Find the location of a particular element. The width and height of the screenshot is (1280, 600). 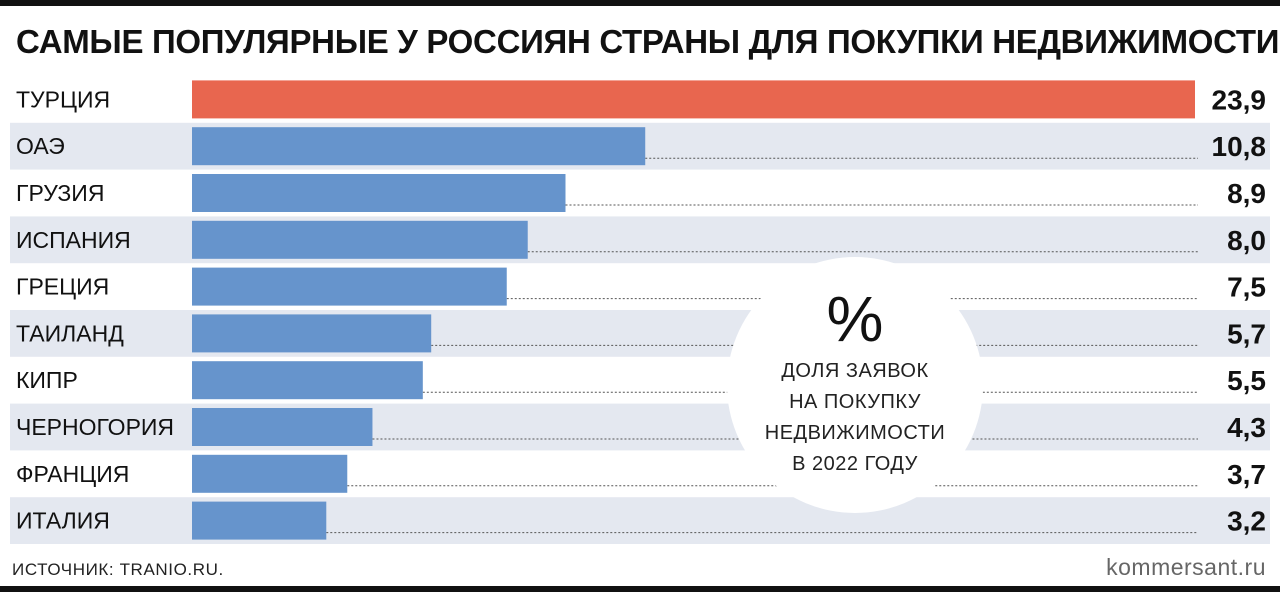

brand-watermark: kommersant.ru is located at coordinates (1186, 567).